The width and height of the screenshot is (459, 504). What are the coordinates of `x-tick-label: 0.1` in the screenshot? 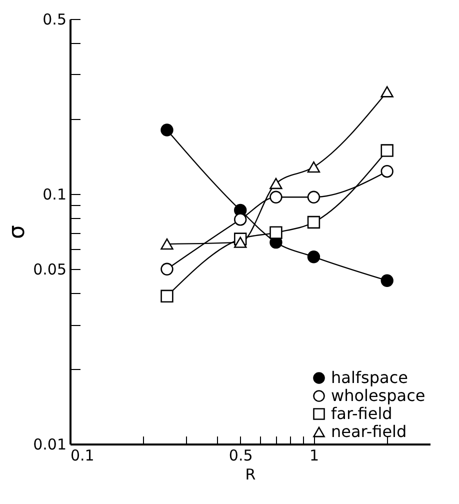 It's located at (82, 455).